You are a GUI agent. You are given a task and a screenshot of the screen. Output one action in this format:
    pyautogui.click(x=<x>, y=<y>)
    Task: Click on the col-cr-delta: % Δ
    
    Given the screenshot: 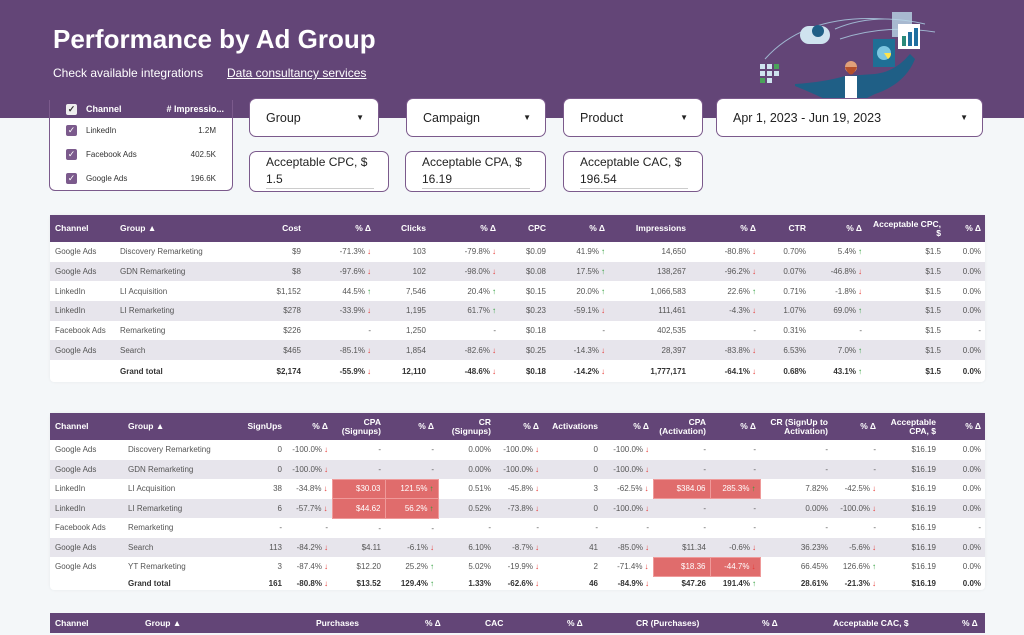 What is the action you would take?
    pyautogui.click(x=770, y=623)
    